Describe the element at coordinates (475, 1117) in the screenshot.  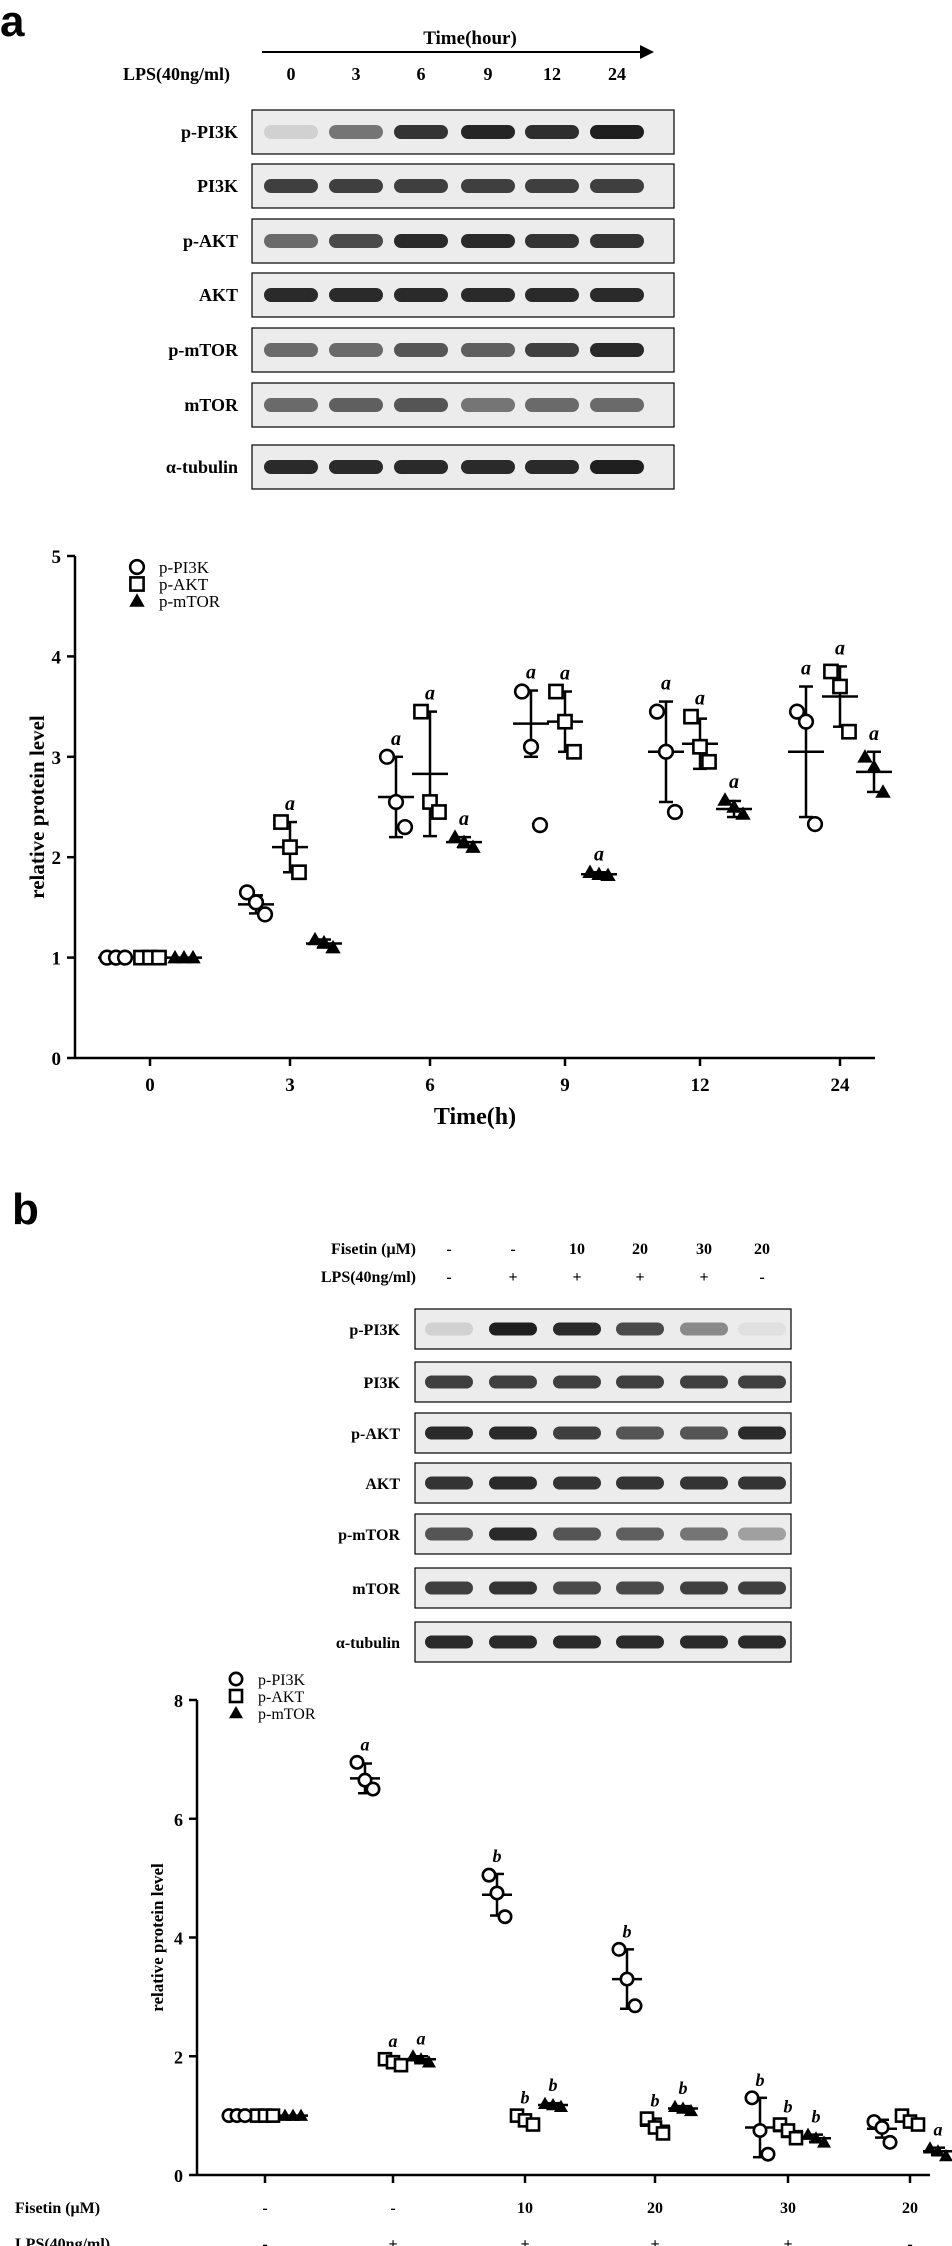
I see `x-axis-label: Time(h)` at that location.